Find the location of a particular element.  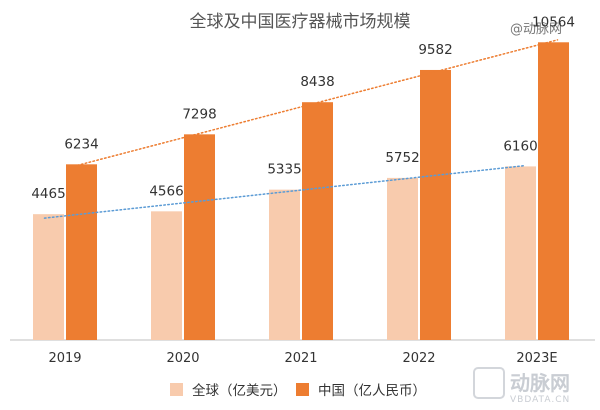

data-label-china-2019: 6234 is located at coordinates (81, 144).